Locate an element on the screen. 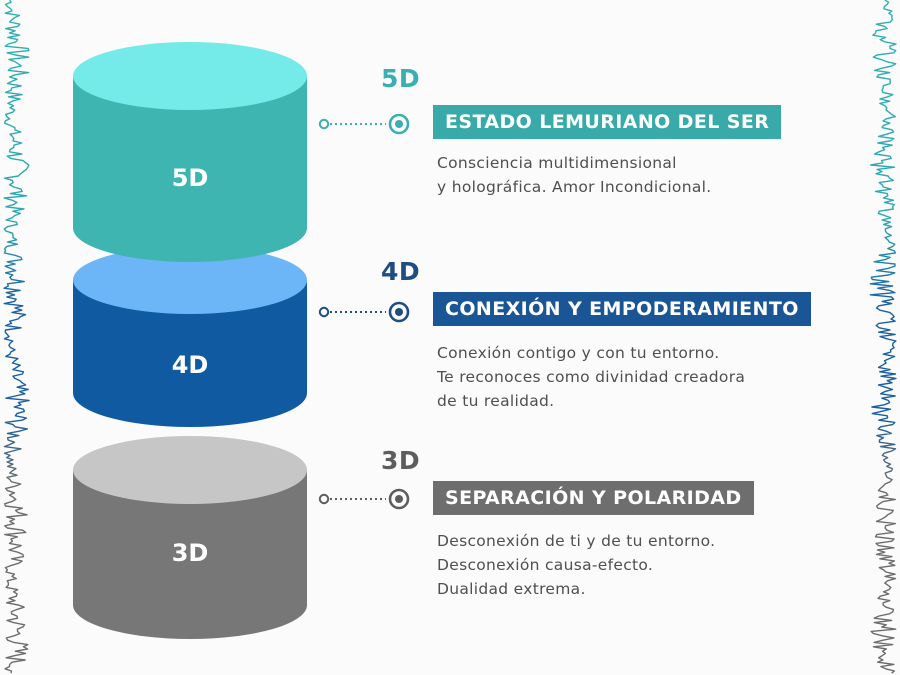  level-5d-title-banner: ESTADO LEMURIANO DEL SER is located at coordinates (607, 122).